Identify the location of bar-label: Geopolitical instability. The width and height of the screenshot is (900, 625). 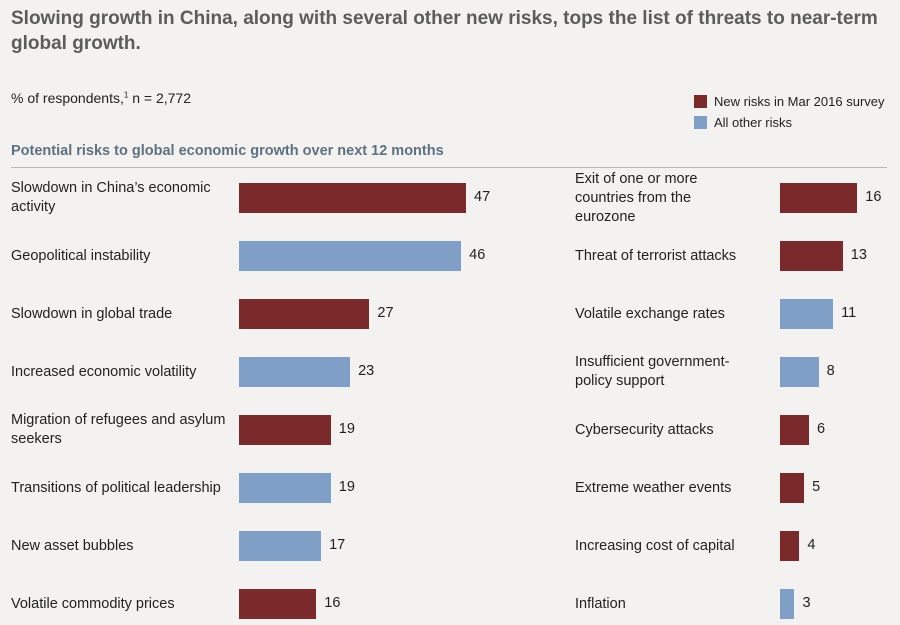
(81, 255).